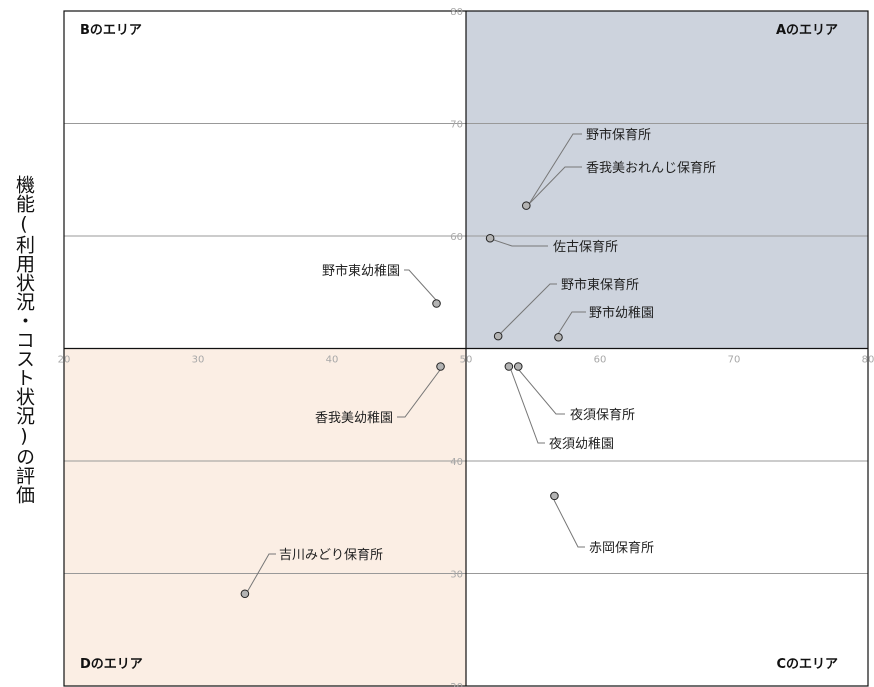 This screenshot has width=874, height=687. Describe the element at coordinates (361, 271) in the screenshot. I see `point-label: 野市東幼稚園` at that location.